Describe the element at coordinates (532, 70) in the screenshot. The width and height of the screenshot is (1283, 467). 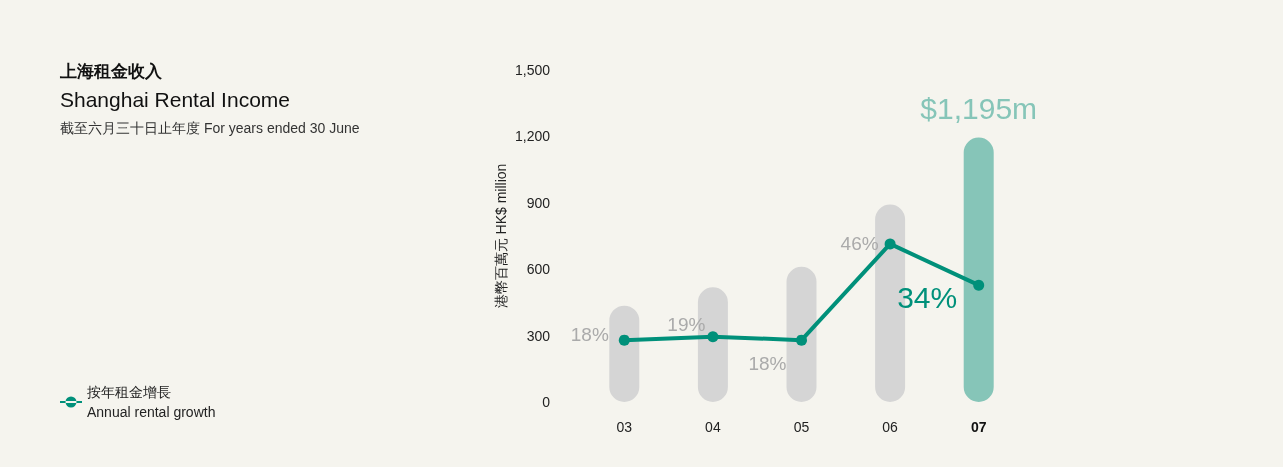
I see `y-tick-label: 1,500` at that location.